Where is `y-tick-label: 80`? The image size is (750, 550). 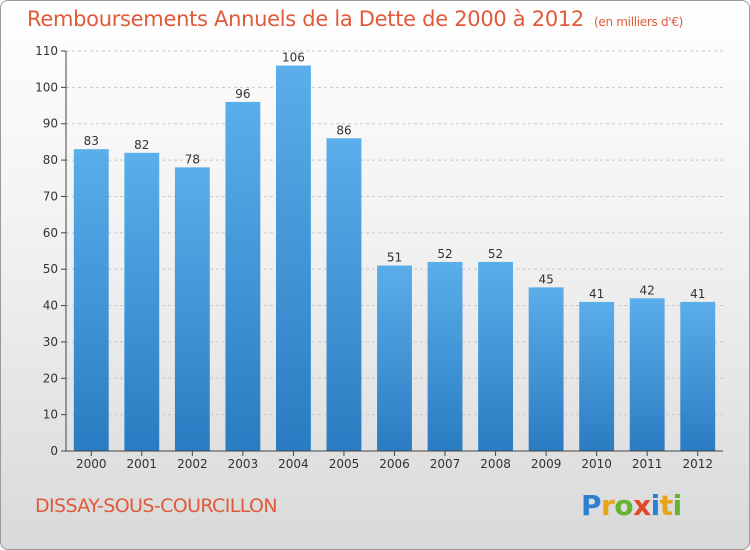 y-tick-label: 80 is located at coordinates (50, 160).